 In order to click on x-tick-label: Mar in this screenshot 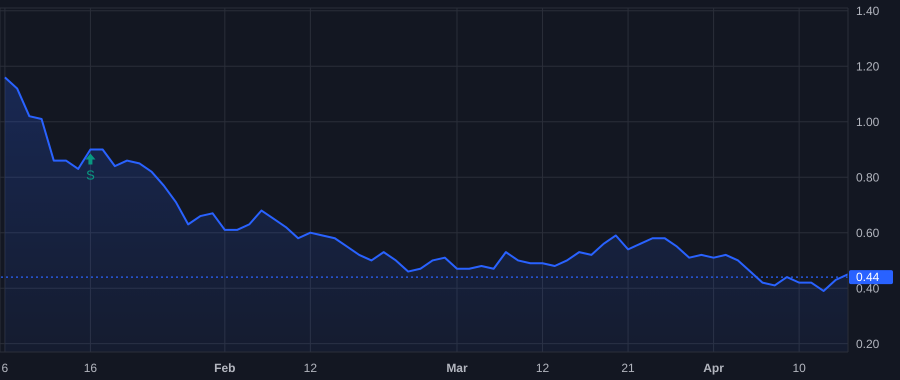, I will do `click(457, 368)`.